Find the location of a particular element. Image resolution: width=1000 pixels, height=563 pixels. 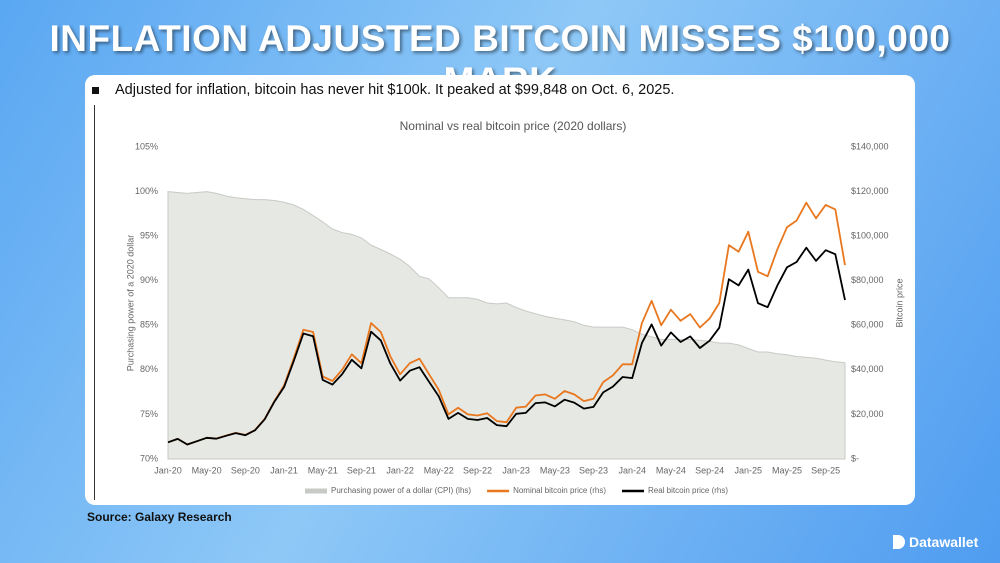

y-tick-label: 90% is located at coordinates (149, 280).